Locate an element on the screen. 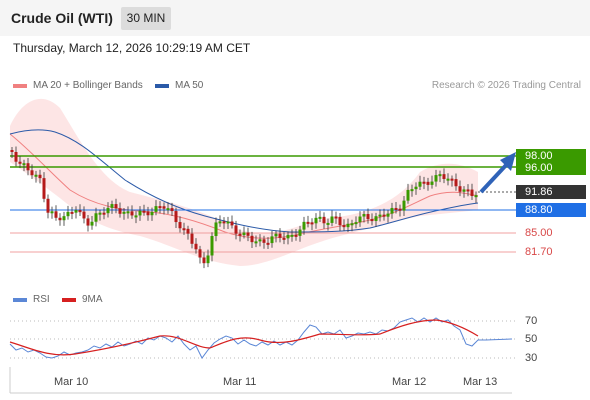 The width and height of the screenshot is (590, 400). header-bar: Crude Oil (WTI) 30 MIN is located at coordinates (295, 18).